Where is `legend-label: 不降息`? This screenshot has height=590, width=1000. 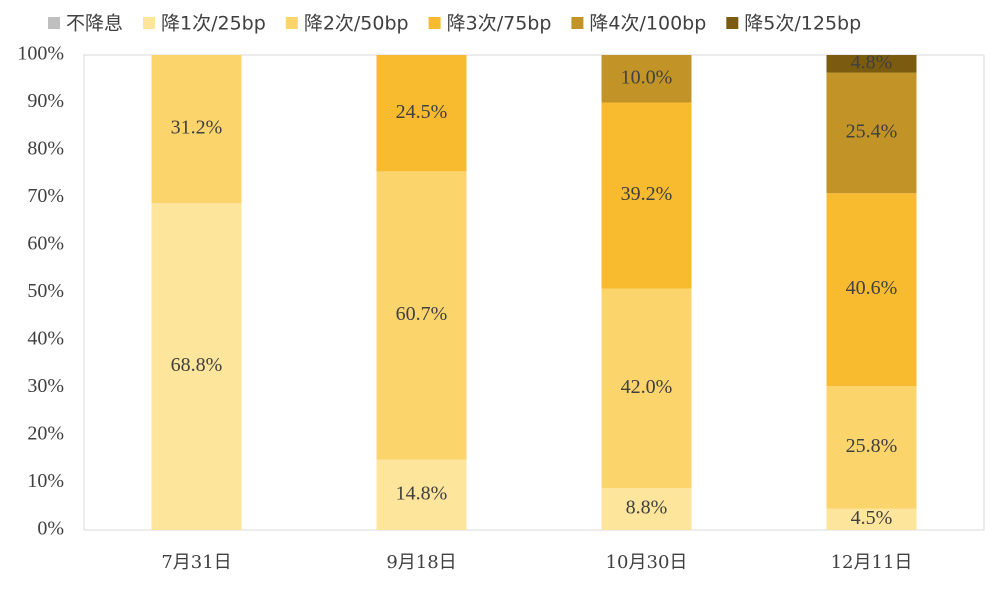
legend-label: 不降息 is located at coordinates (94, 24).